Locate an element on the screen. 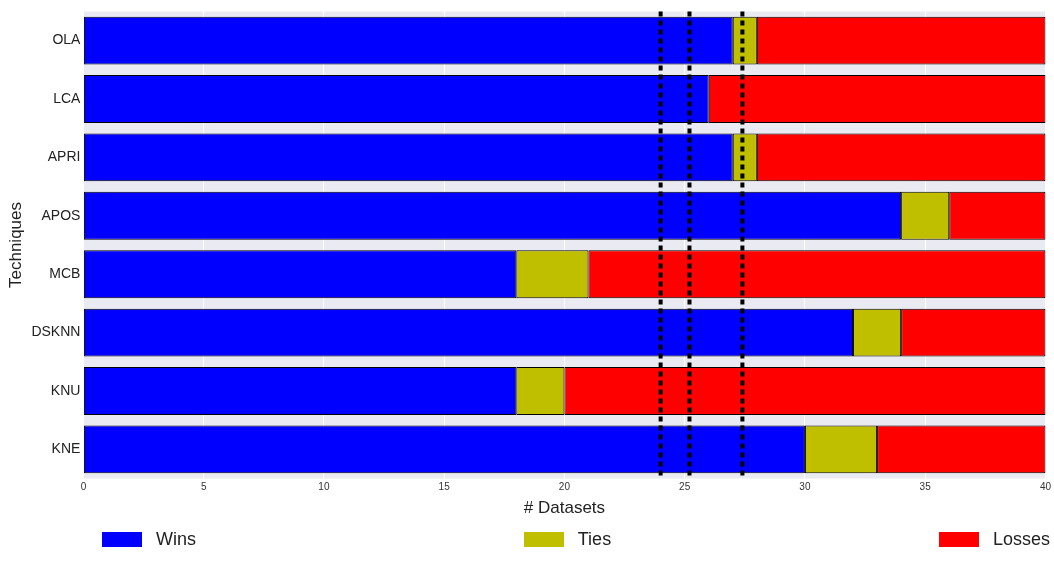 This screenshot has width=1054, height=561. legend-label: Wins is located at coordinates (176, 539).